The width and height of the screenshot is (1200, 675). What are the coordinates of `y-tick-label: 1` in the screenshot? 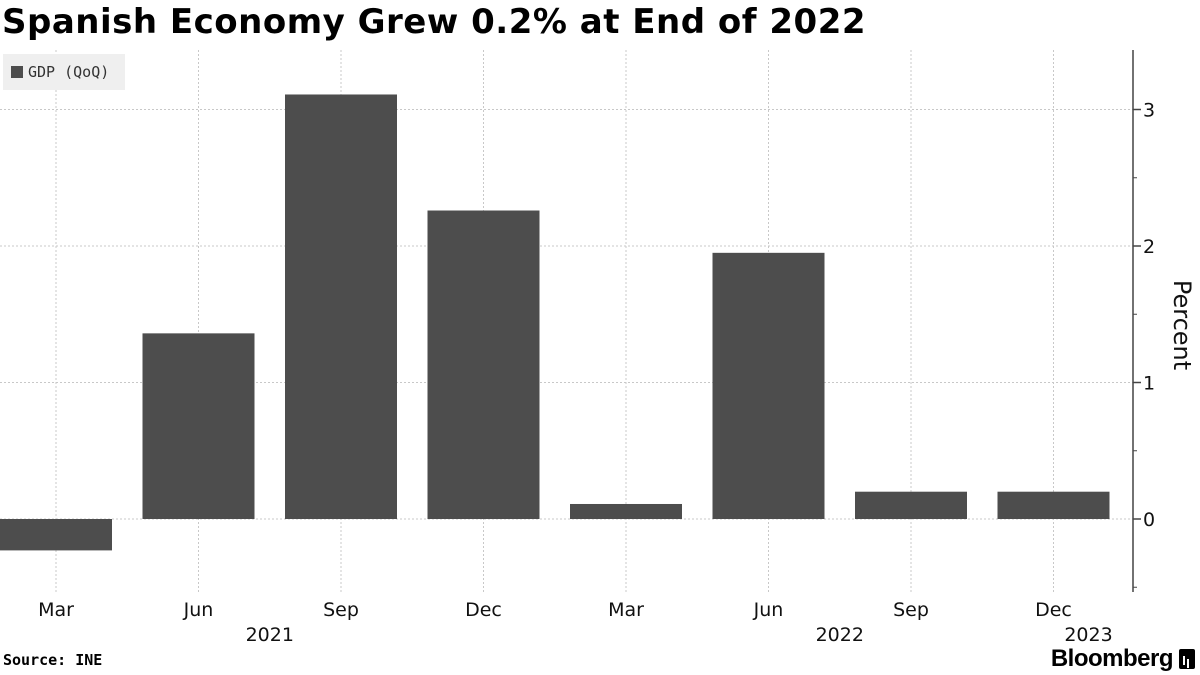 It's located at (1149, 384).